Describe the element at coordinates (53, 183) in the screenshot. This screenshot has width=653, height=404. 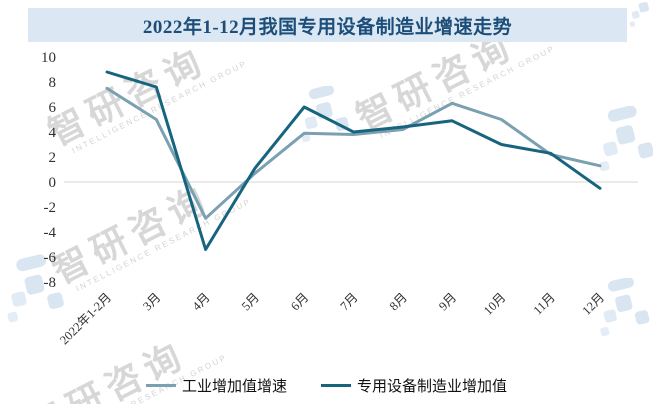
I see `y-tick-label: 0` at that location.